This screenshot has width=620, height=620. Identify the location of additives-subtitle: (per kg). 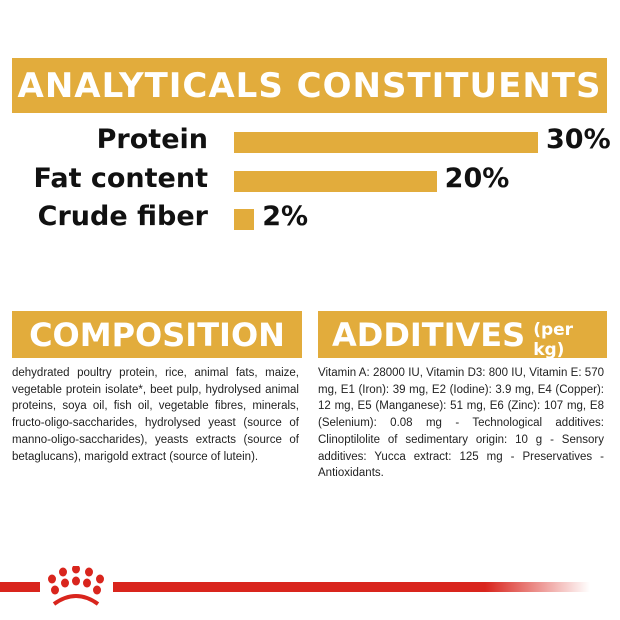
(553, 339).